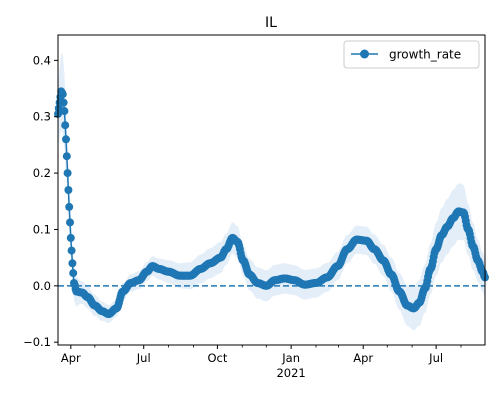 This screenshot has height=400, width=500. I want to click on x-axis-ticks: Apr Jul Oct Jan Apr Jul 2021, so click(261, 362).